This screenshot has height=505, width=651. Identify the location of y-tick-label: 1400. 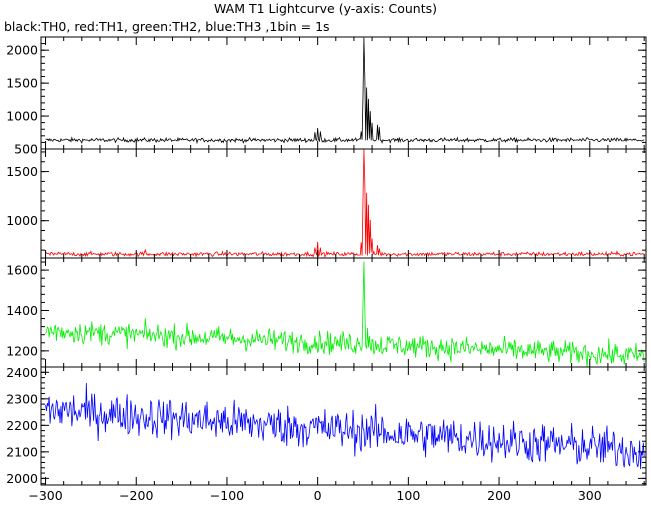
(22, 310).